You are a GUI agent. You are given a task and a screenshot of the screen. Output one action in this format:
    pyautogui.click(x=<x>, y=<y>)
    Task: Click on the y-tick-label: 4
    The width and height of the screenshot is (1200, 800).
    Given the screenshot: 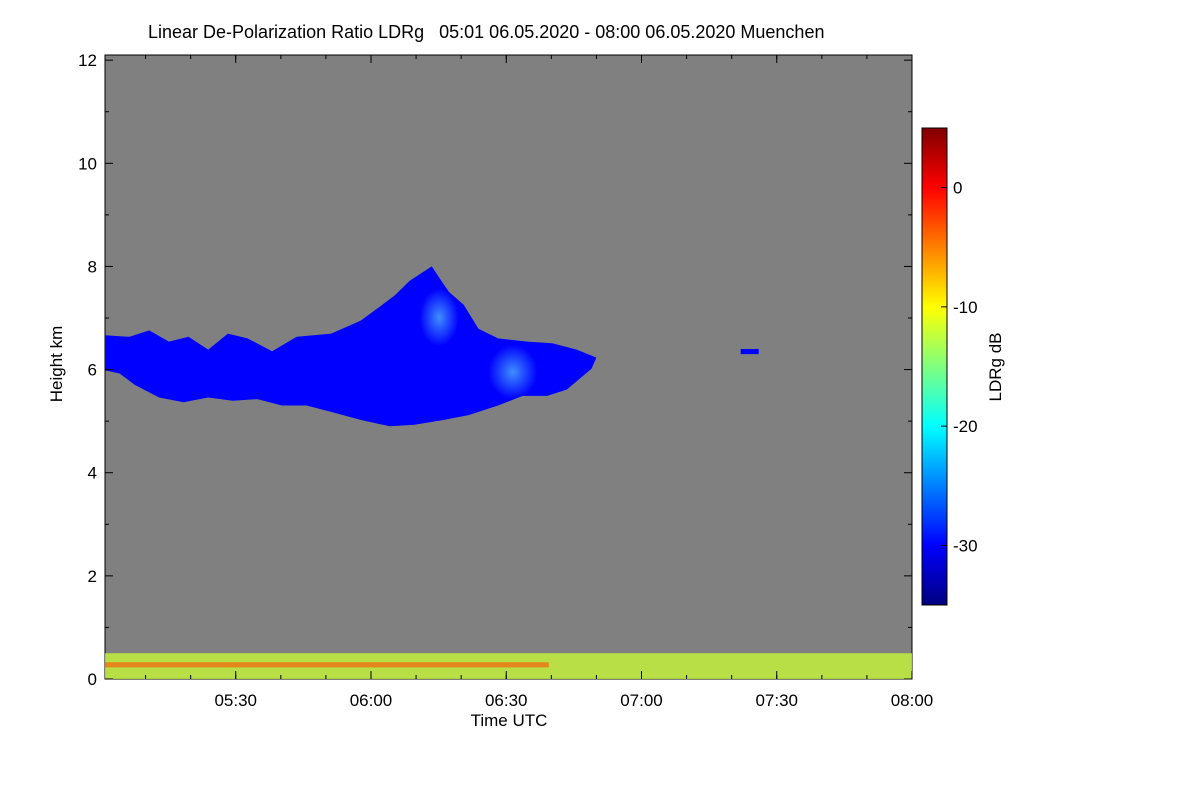 What is the action you would take?
    pyautogui.click(x=92, y=473)
    